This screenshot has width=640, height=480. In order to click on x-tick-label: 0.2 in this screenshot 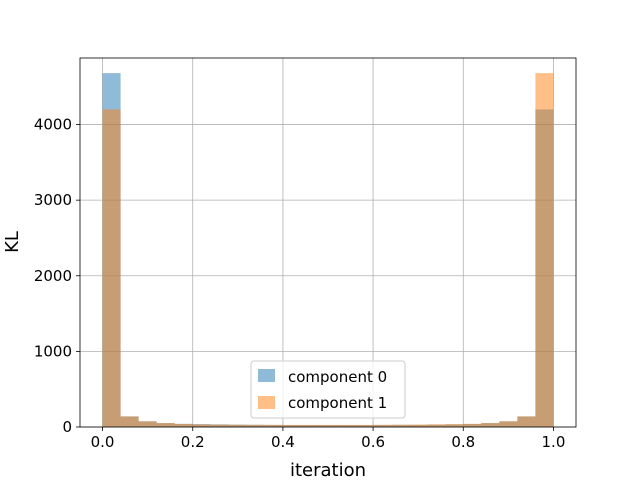, I will do `click(193, 442)`.